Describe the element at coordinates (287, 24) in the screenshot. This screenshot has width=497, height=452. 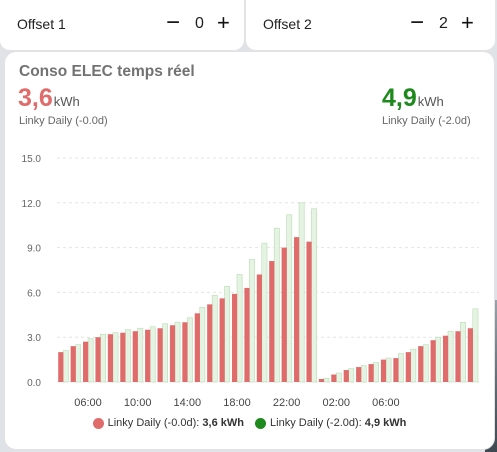
I see `offset-2-label: Offset 2` at that location.